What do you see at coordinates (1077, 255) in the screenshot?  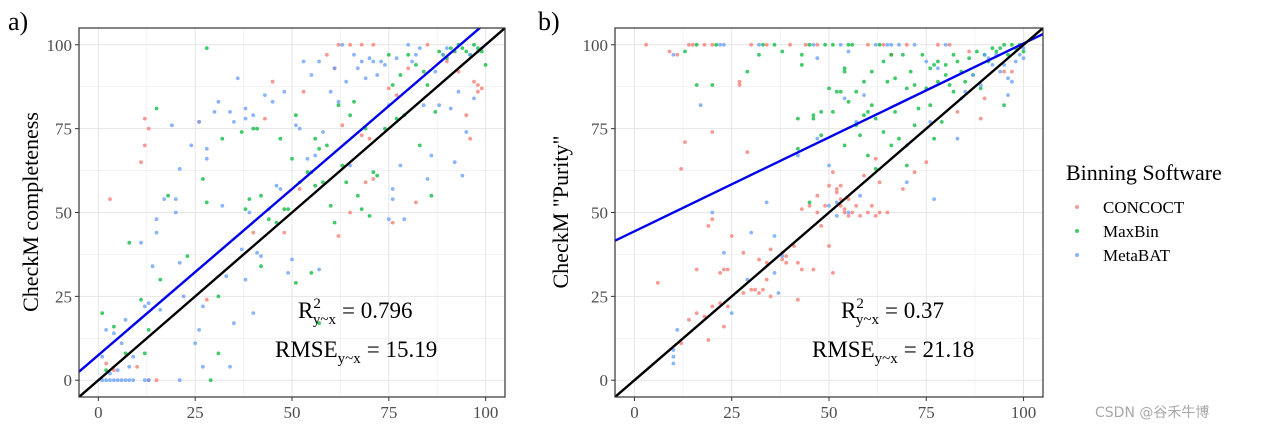 I see `legend-swatch-metabat` at bounding box center [1077, 255].